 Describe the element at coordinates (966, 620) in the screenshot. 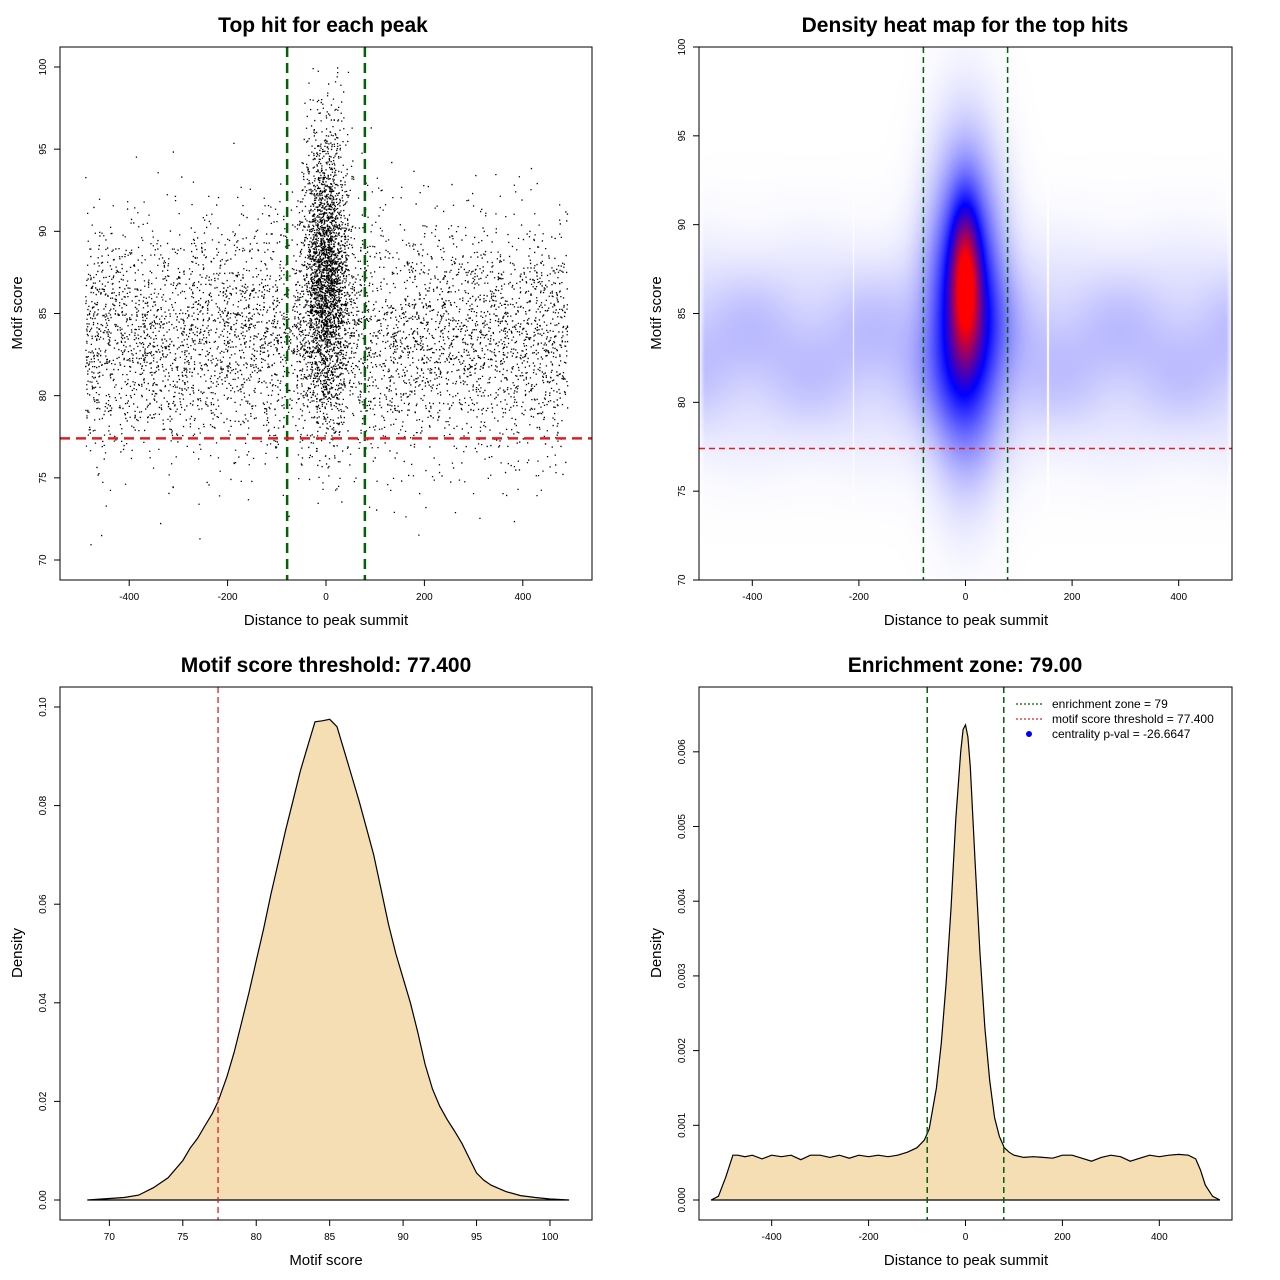

I see `heatmap-x-label: Distance to peak summit` at that location.